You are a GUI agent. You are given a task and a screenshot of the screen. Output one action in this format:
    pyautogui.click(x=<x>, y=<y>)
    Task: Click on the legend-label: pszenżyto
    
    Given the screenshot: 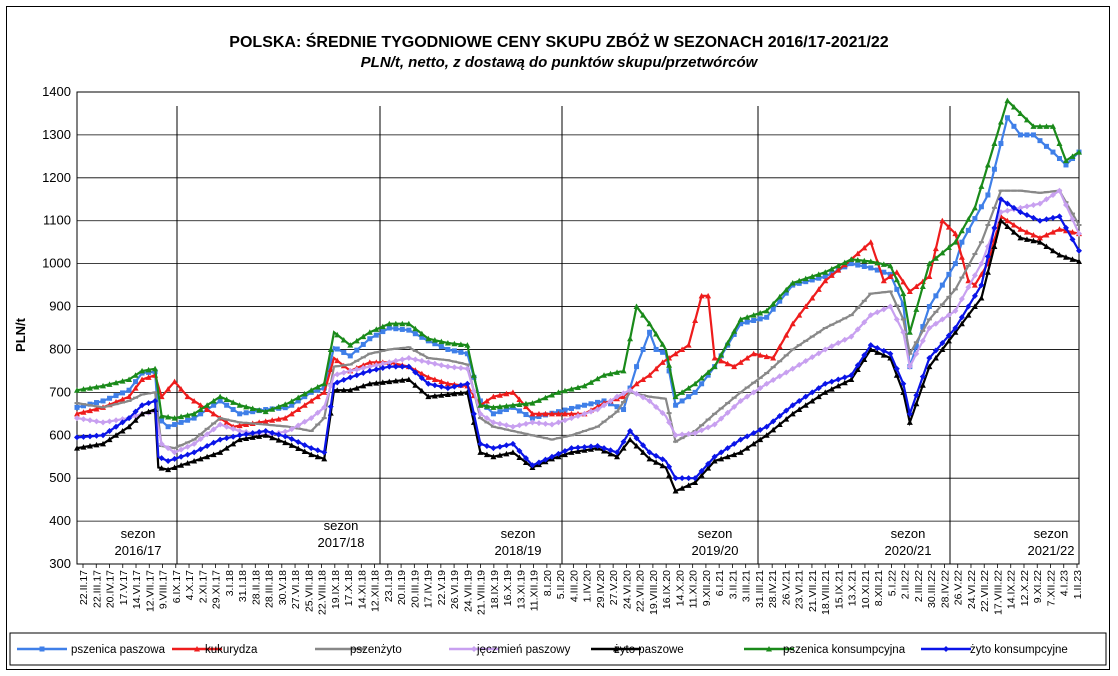 What is the action you would take?
    pyautogui.click(x=376, y=650)
    